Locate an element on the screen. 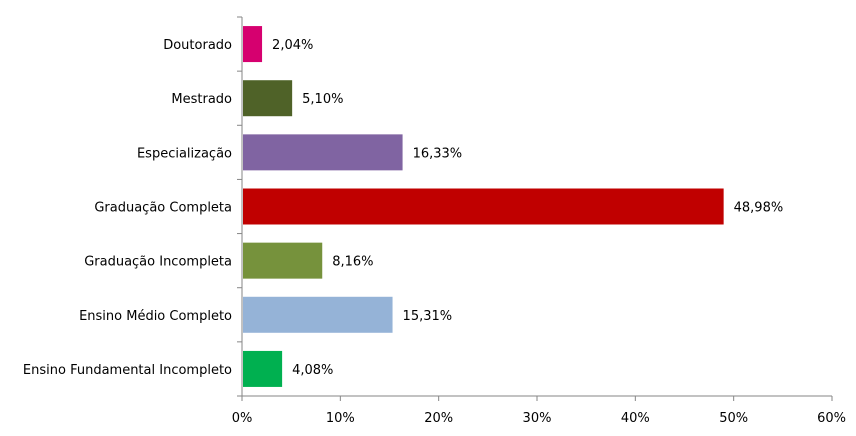 Image resolution: width=856 pixels, height=436 pixels. category-label-graduacao-completa: Graduação Completa is located at coordinates (163, 208).